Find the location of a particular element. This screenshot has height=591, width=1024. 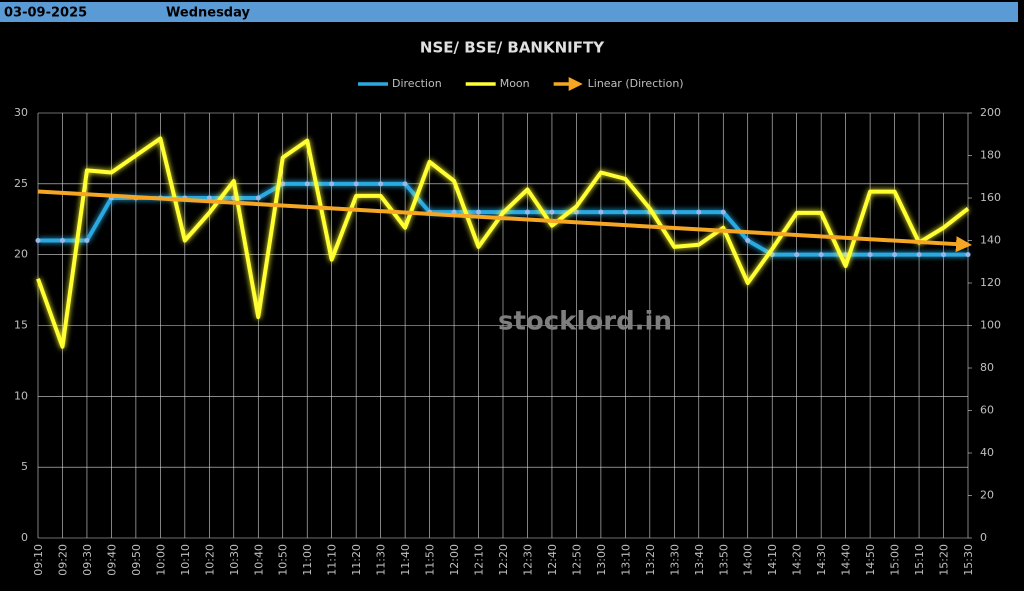

y-tick-label: 5 is located at coordinates (24, 466).